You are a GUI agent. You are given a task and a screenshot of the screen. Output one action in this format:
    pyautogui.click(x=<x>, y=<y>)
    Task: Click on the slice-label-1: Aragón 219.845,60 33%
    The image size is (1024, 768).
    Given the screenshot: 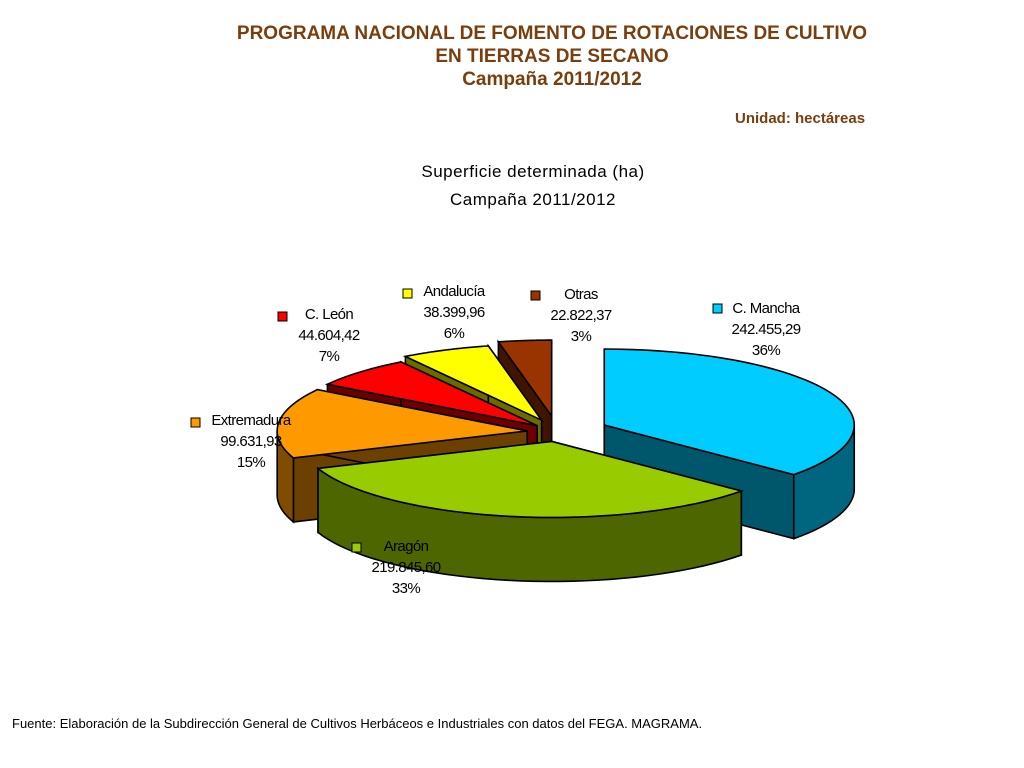 What is the action you would take?
    pyautogui.click(x=396, y=567)
    